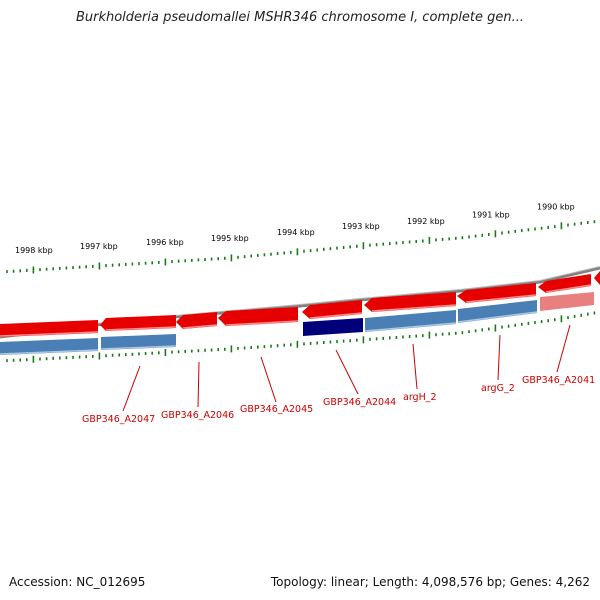 The image size is (600, 600). What do you see at coordinates (197, 415) in the screenshot?
I see `gene-label-a2046: GBP346_A2046` at bounding box center [197, 415].